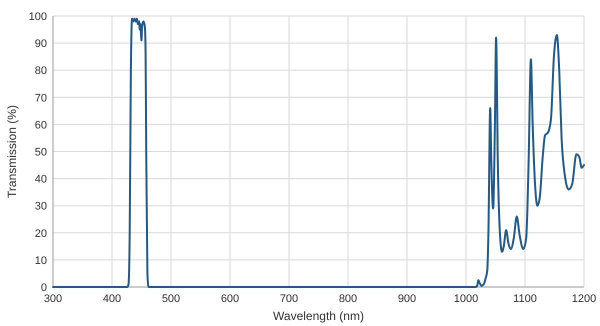  I want to click on x-axis-title: Wavelength (nm), so click(318, 316).